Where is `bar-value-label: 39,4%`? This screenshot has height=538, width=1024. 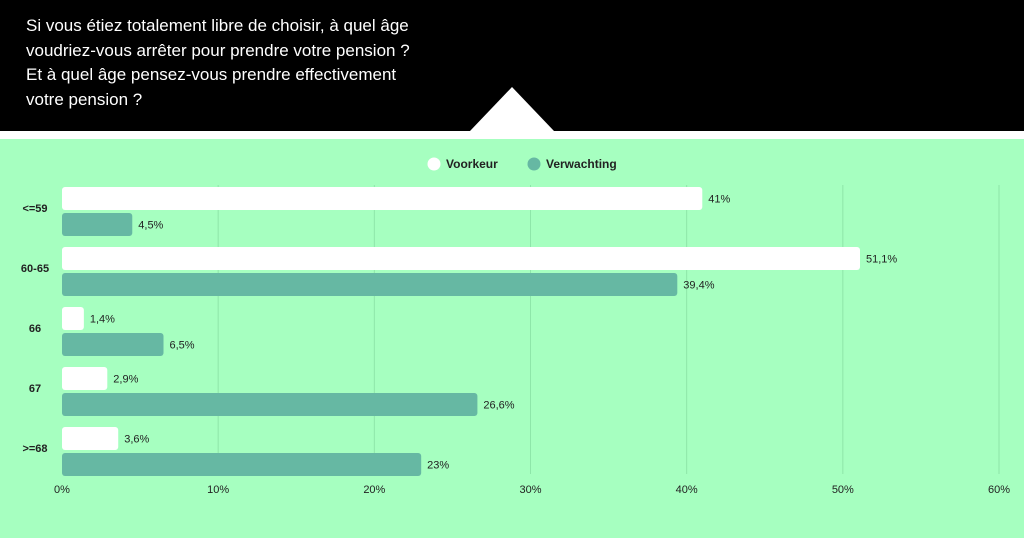 bar-value-label: 39,4% is located at coordinates (698, 286).